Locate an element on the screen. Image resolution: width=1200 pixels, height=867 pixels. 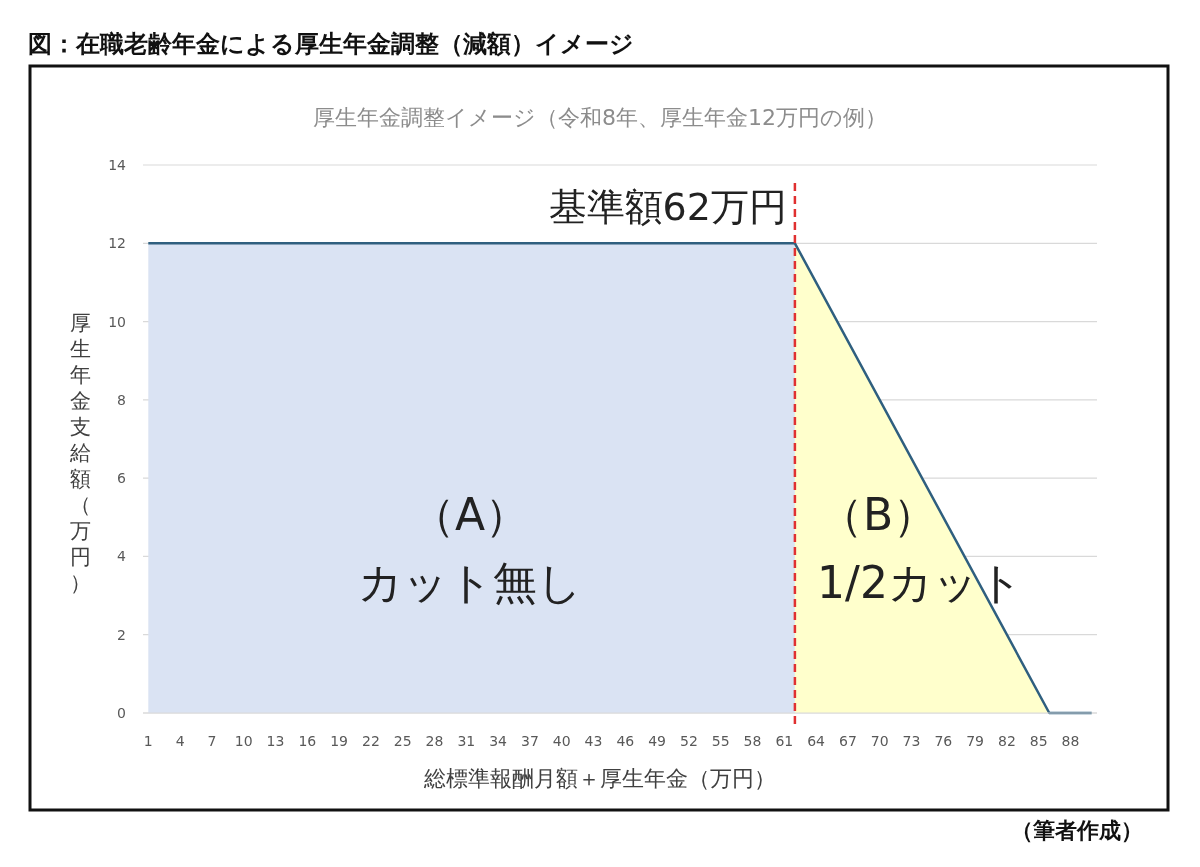
annotation: （B） is located at coordinates (878, 514).